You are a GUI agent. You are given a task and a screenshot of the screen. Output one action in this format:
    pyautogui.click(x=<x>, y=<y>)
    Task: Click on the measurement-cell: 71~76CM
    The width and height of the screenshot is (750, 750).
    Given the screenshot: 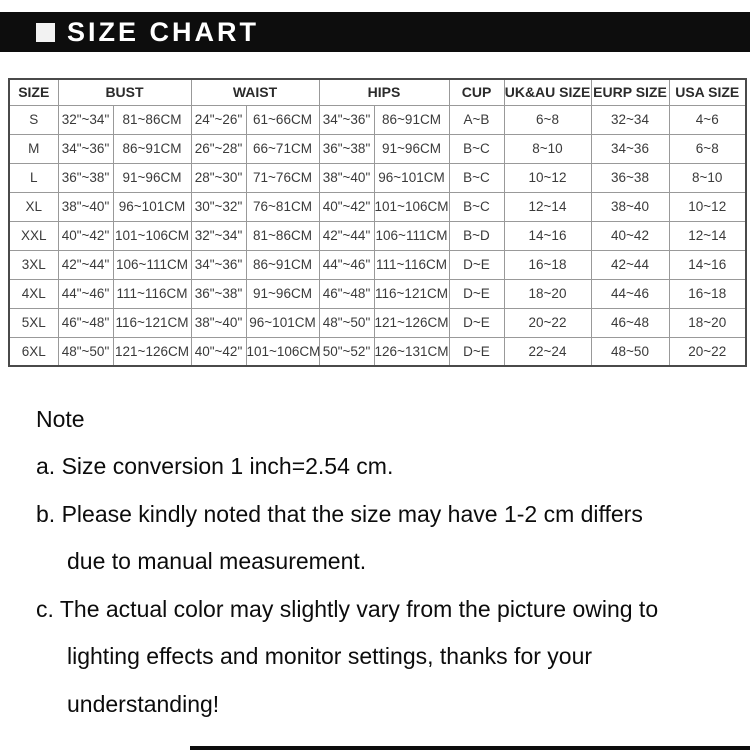 What is the action you would take?
    pyautogui.click(x=282, y=177)
    